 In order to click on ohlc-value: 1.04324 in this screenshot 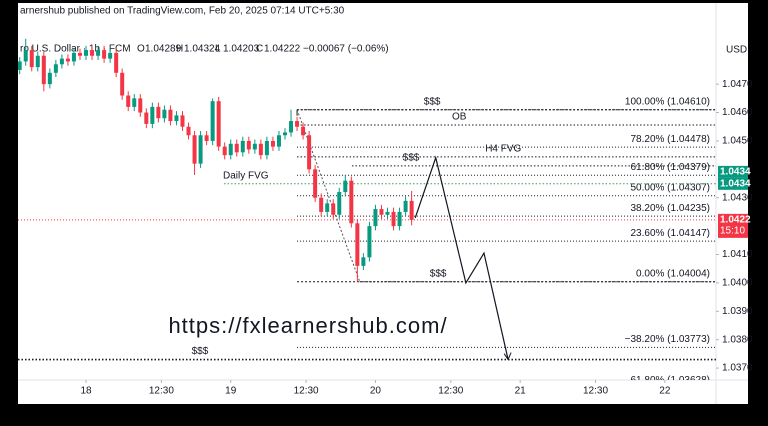, I will do `click(202, 49)`.